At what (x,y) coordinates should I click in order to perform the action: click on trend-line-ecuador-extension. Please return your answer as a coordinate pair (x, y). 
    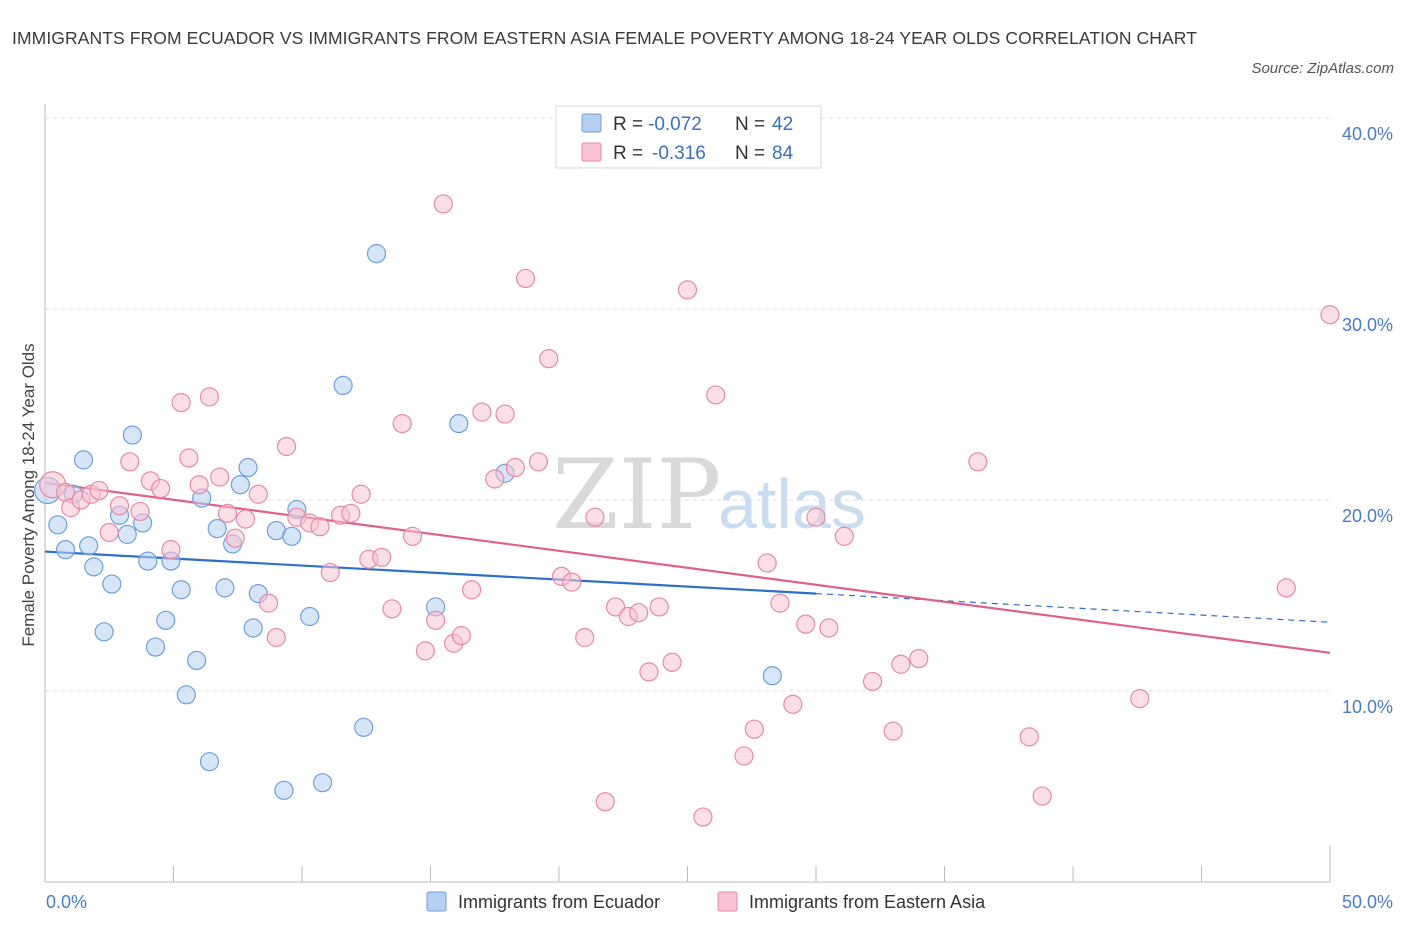
    Looking at the image, I should click on (1073, 607).